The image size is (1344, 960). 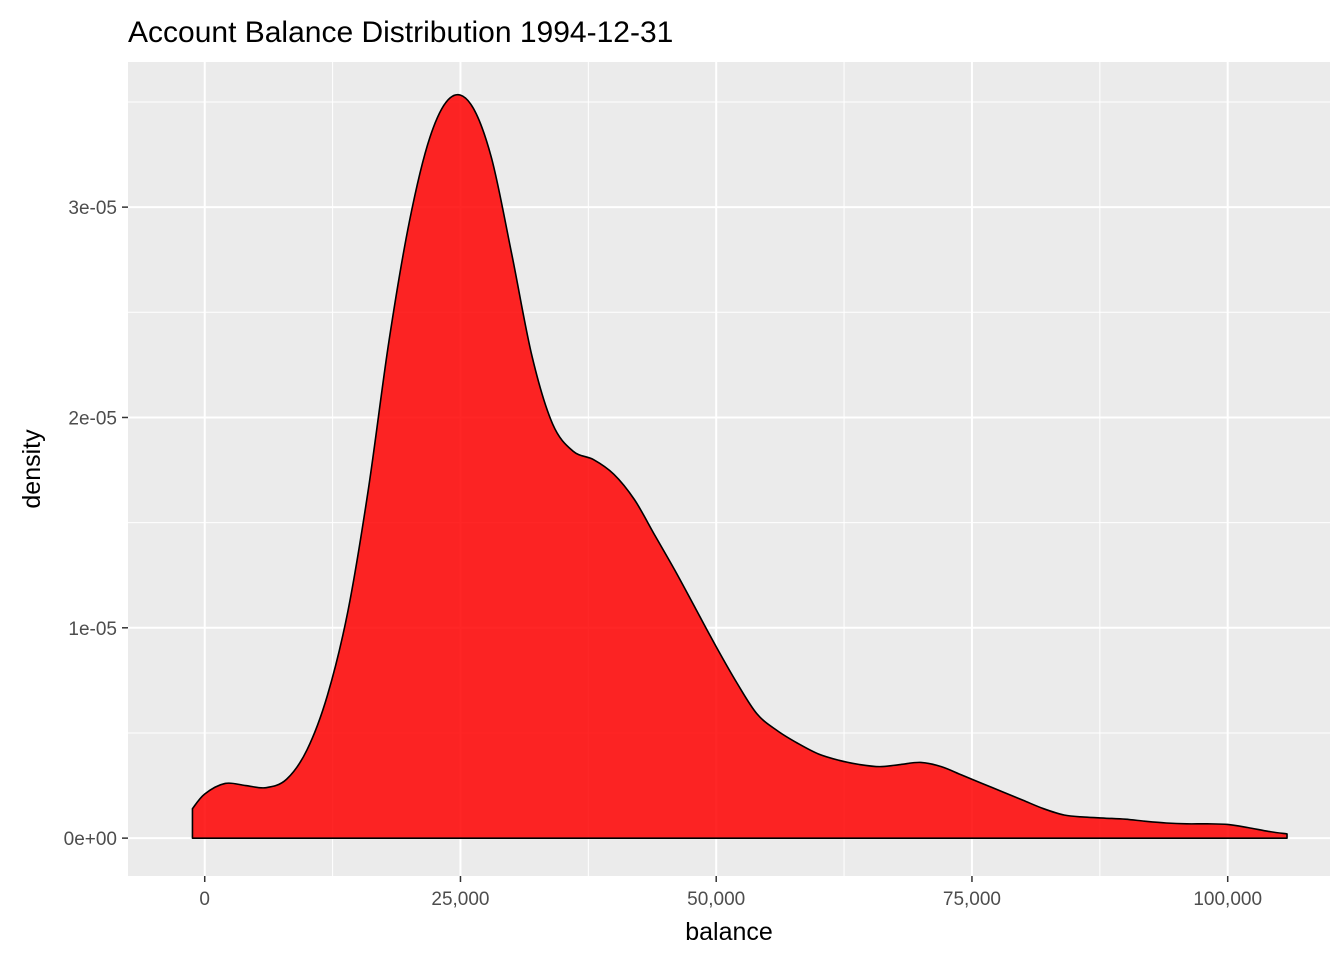 I want to click on chart-title: Account Balance Distribution 1994-12-31, so click(x=400, y=32).